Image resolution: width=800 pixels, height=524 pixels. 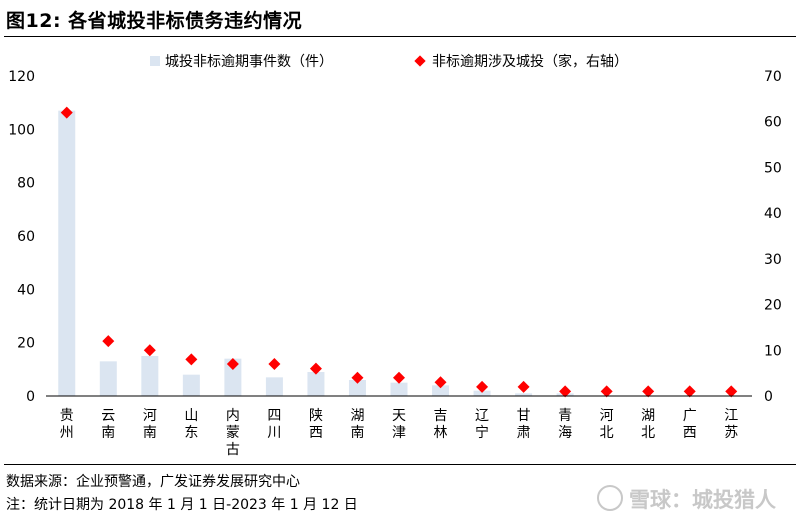 I want to click on right-tick-label: 0, so click(x=768, y=397).